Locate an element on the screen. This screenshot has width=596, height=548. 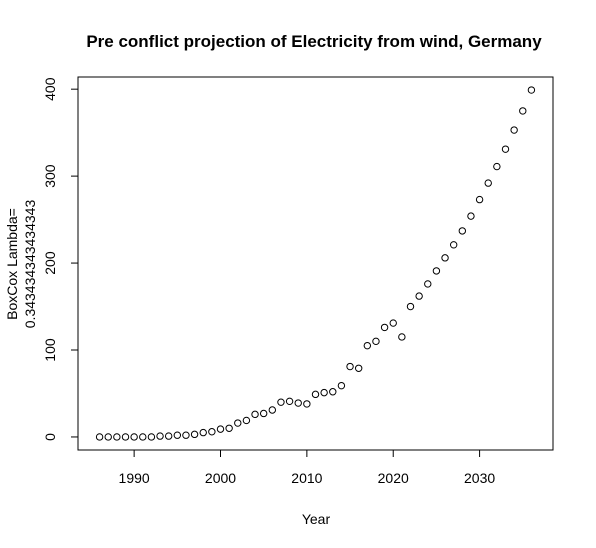
x-tick-label: 2020 is located at coordinates (393, 478).